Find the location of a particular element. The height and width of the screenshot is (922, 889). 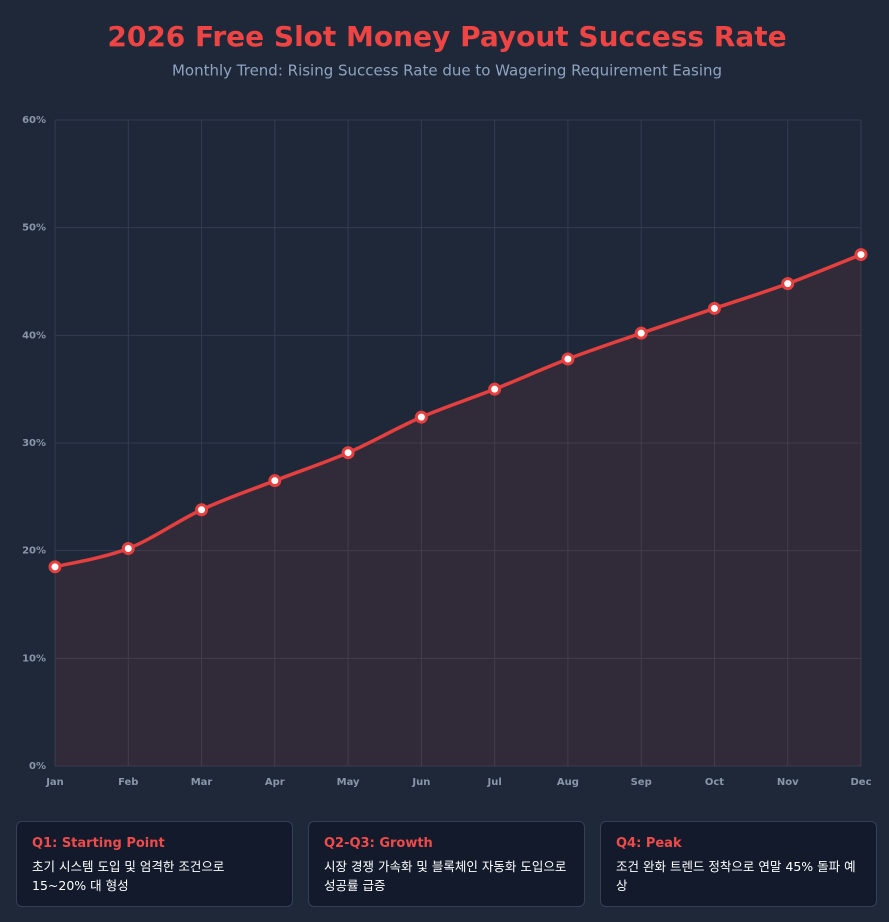

x-tick-label: Dec is located at coordinates (860, 782).